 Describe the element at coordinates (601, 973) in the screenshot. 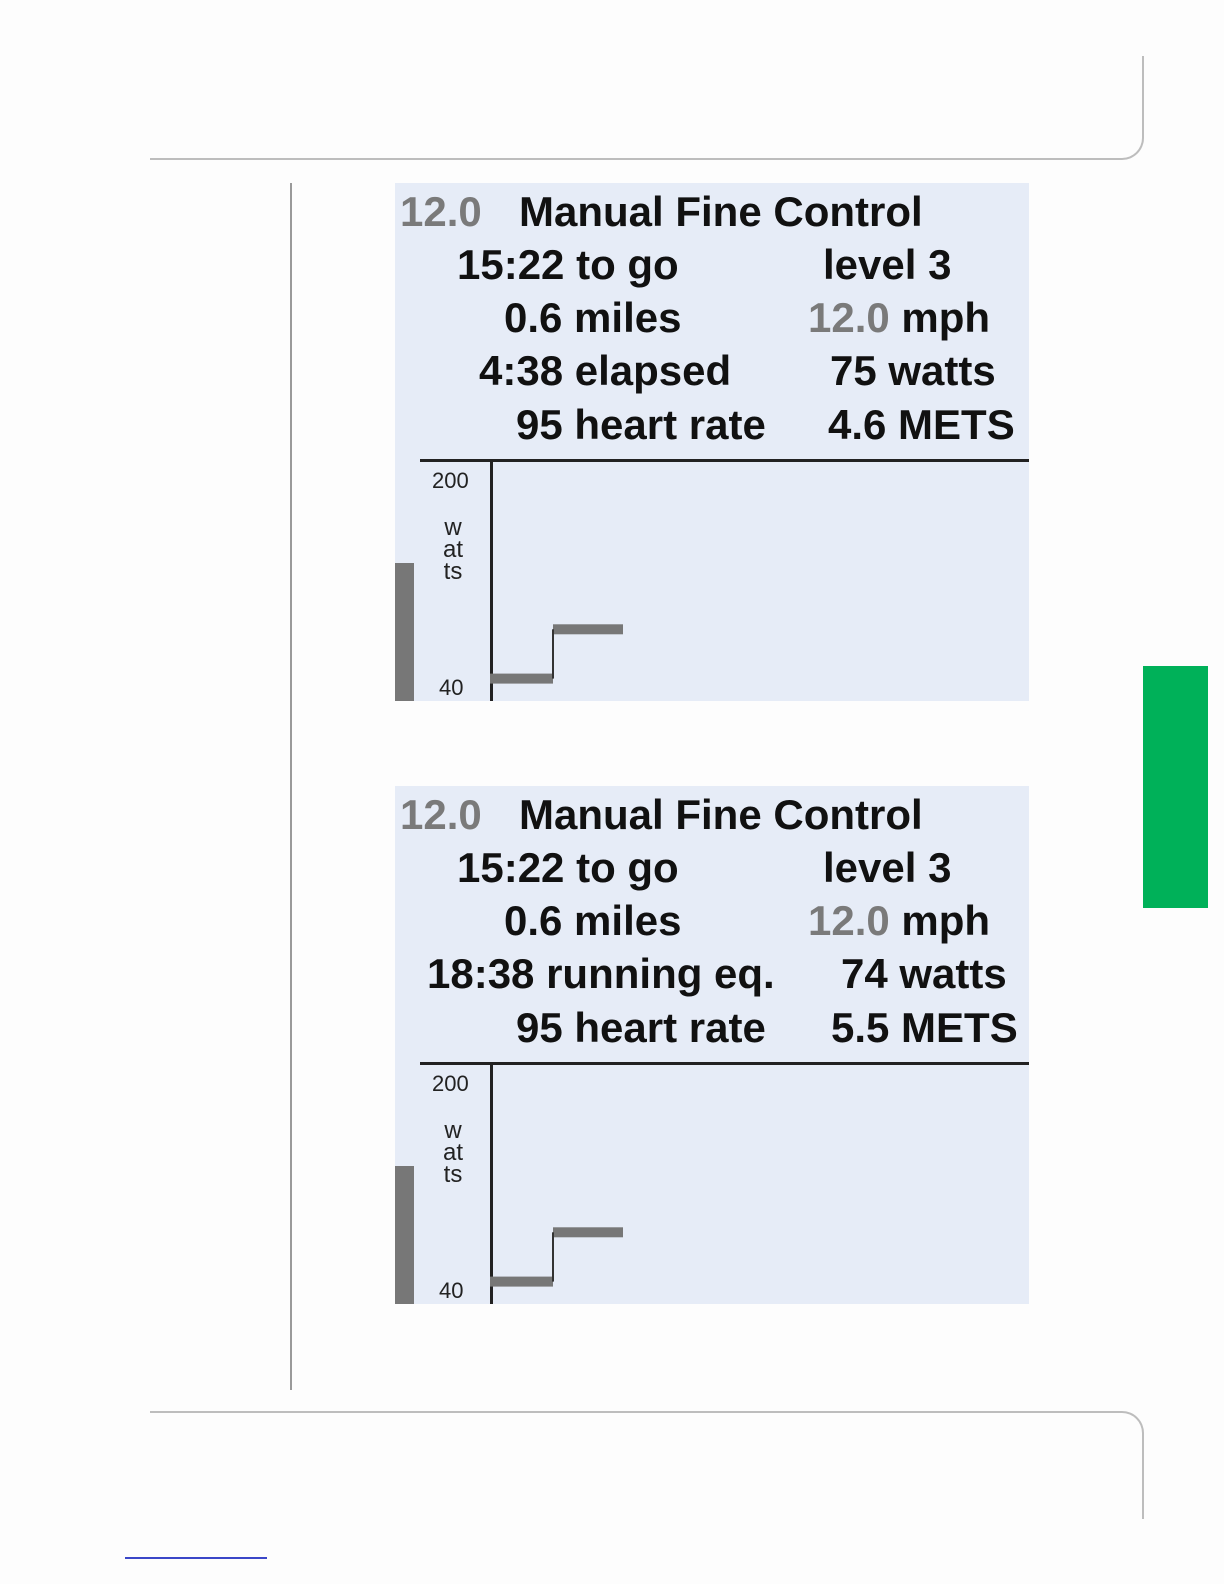

I see `running-equivalent: 18:38 running eq.` at that location.